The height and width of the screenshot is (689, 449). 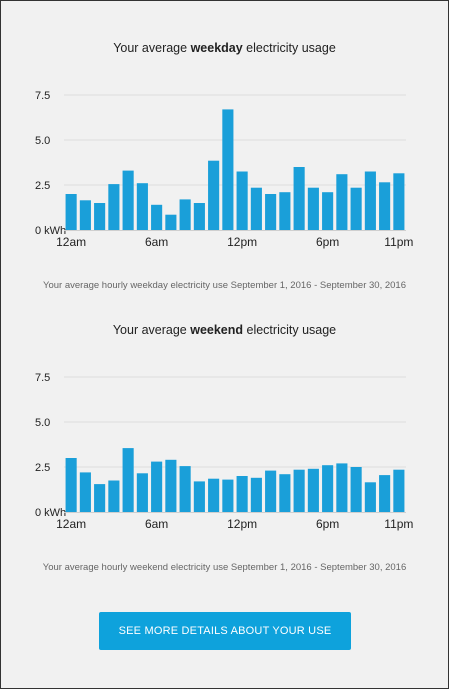 What do you see at coordinates (151, 330) in the screenshot?
I see `weekend-title-prefix: Your average` at bounding box center [151, 330].